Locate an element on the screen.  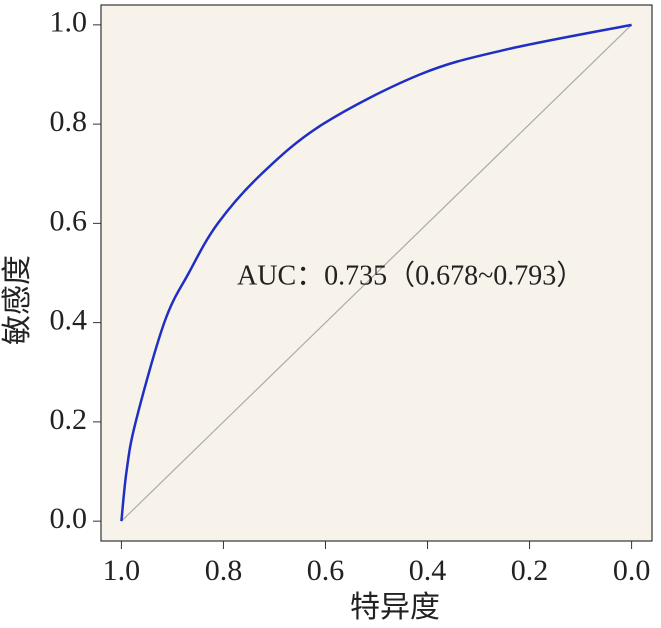
x-tick-label: 0.4 is located at coordinates (428, 570).